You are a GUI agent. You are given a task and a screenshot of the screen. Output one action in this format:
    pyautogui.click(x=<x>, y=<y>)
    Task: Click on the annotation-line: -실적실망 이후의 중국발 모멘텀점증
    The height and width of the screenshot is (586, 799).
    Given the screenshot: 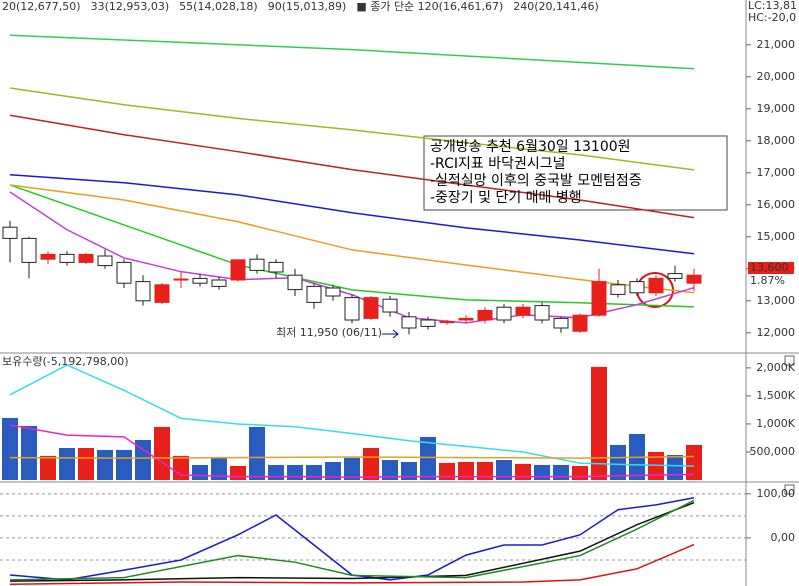 What is the action you would take?
    pyautogui.click(x=536, y=181)
    